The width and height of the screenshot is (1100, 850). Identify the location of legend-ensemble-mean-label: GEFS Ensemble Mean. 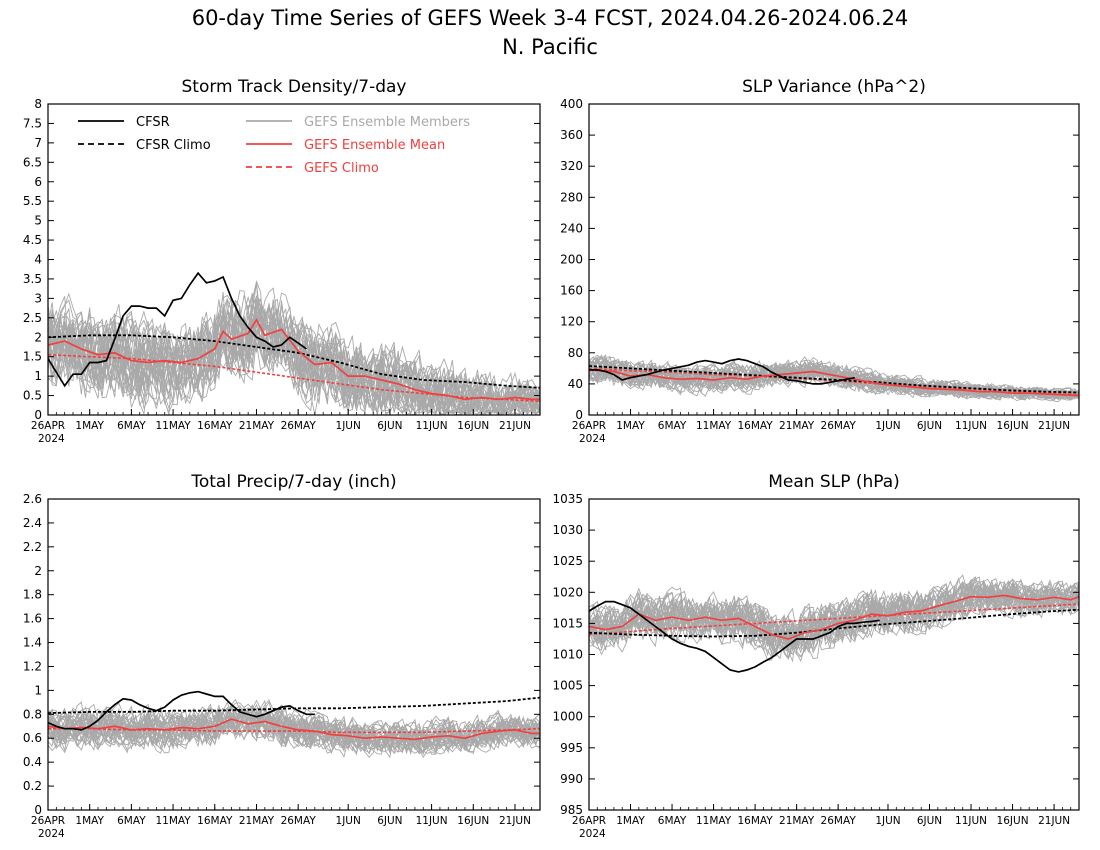
(374, 145).